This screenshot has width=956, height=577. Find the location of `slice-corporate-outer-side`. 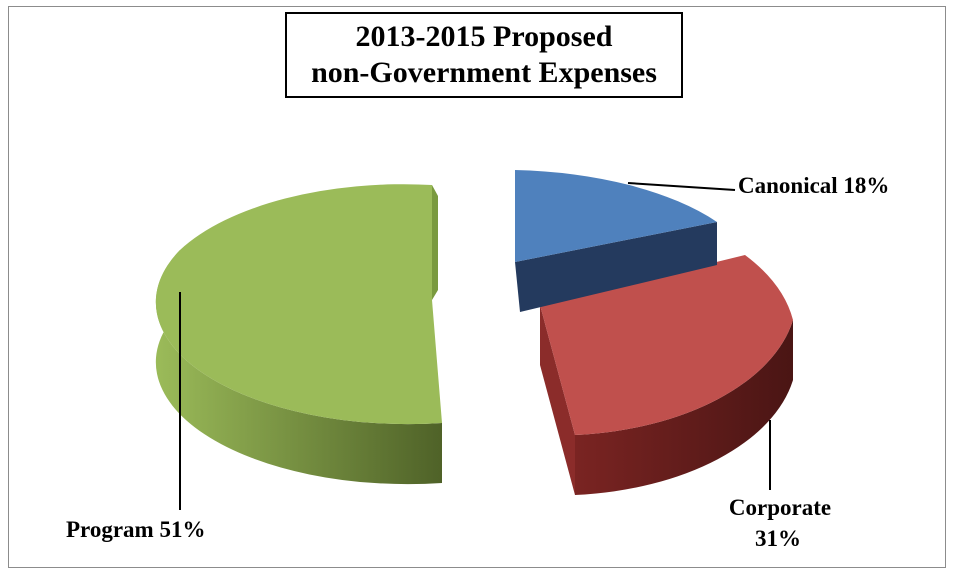

slice-corporate-outer-side is located at coordinates (684, 407).